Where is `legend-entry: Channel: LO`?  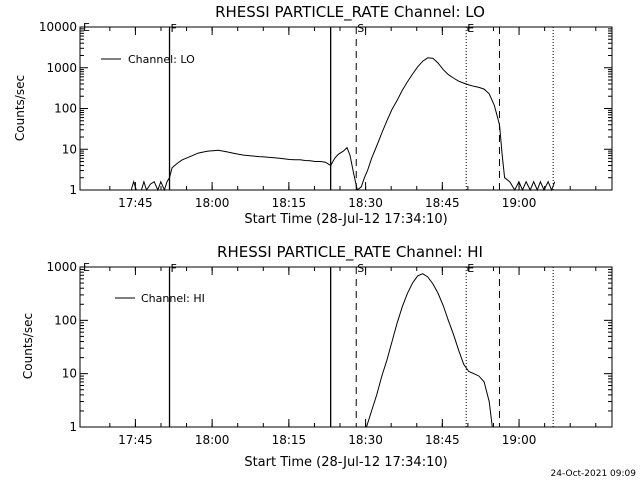
legend-entry: Channel: LO is located at coordinates (161, 59).